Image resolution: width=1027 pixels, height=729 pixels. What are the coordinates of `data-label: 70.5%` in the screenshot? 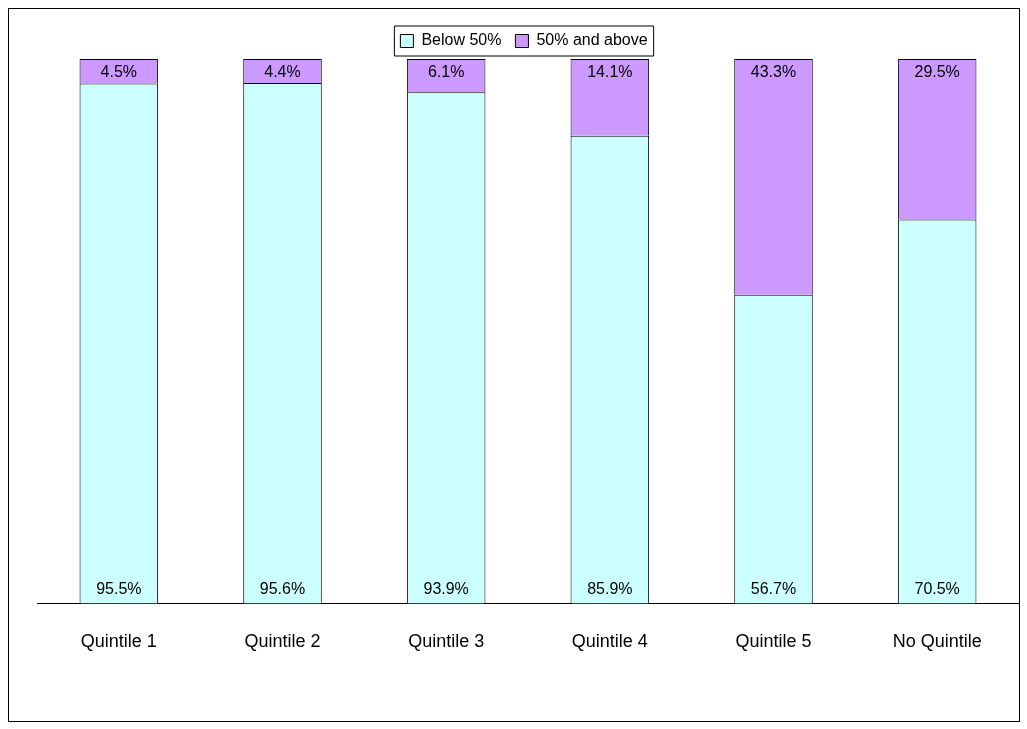 It's located at (937, 588).